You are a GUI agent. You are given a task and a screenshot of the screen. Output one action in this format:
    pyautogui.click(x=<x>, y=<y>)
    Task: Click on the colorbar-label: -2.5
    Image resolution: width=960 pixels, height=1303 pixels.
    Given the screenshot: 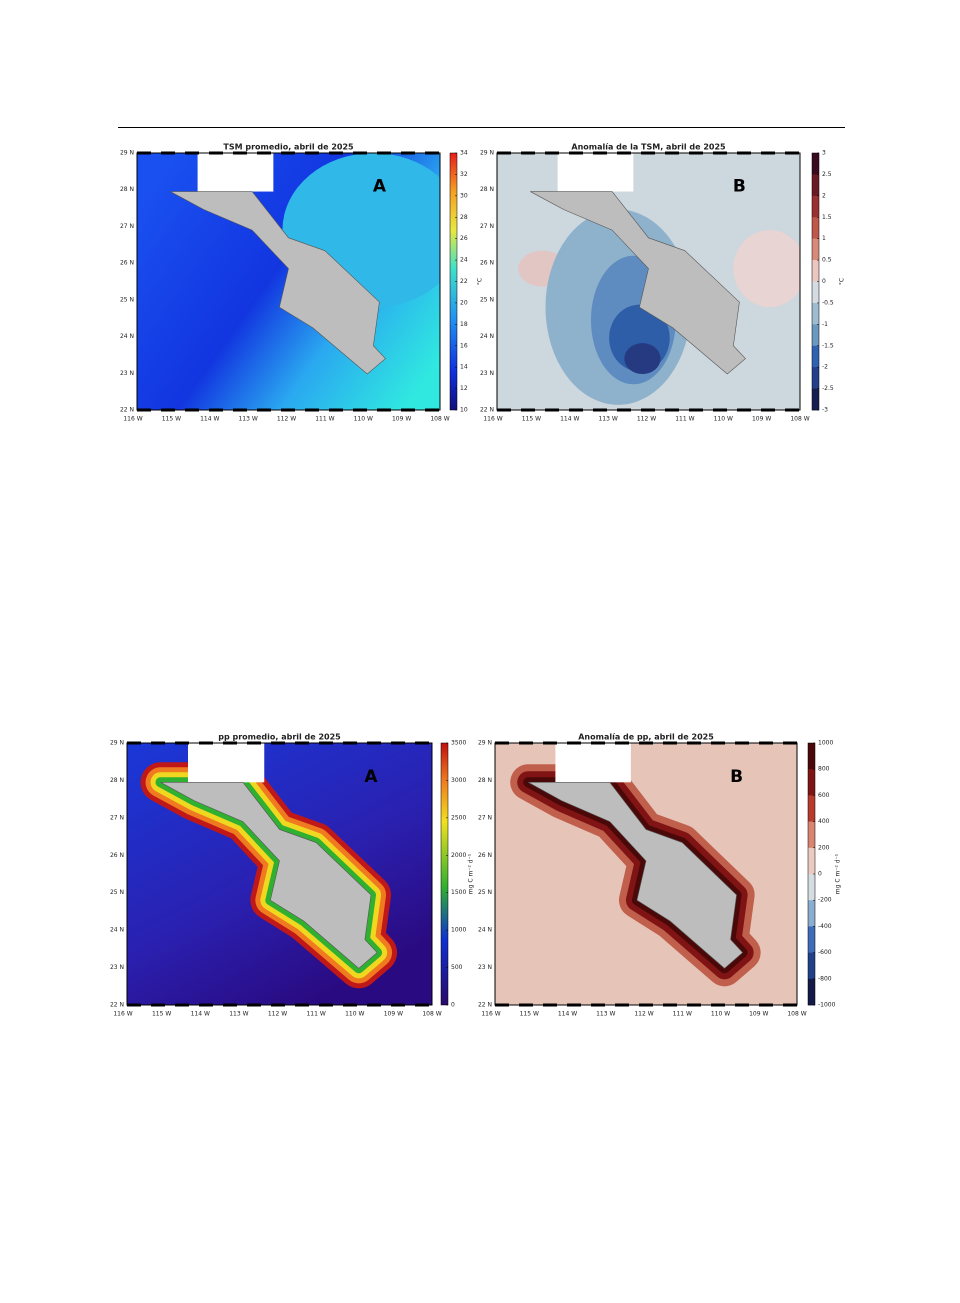 What is the action you would take?
    pyautogui.click(x=828, y=388)
    